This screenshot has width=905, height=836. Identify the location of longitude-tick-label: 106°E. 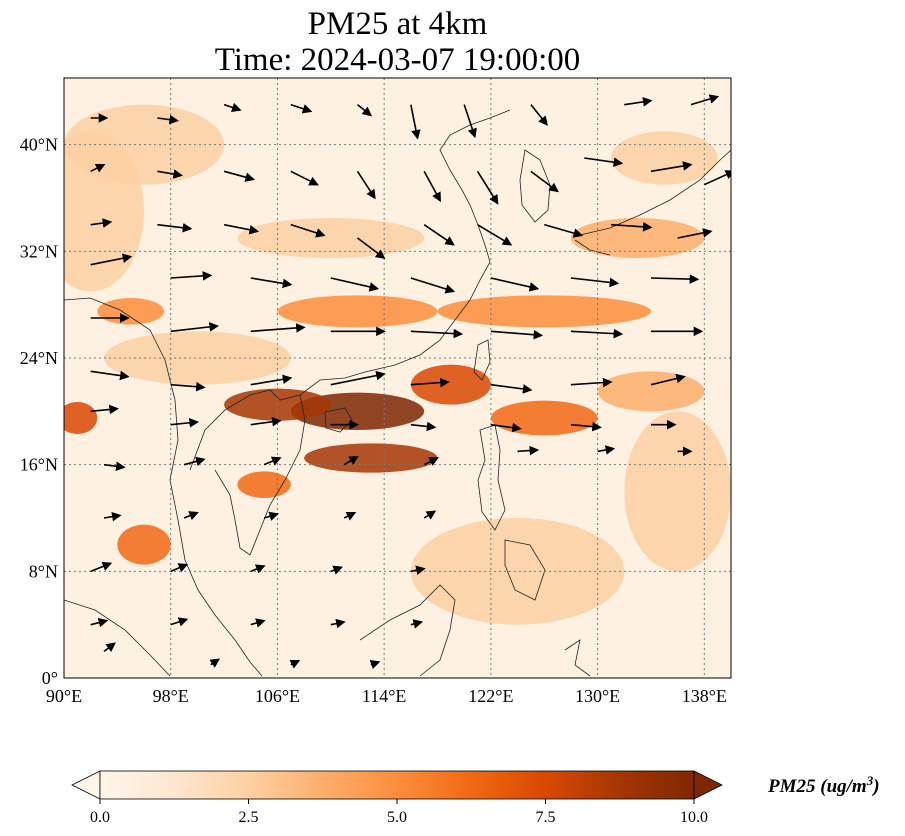
(277, 696).